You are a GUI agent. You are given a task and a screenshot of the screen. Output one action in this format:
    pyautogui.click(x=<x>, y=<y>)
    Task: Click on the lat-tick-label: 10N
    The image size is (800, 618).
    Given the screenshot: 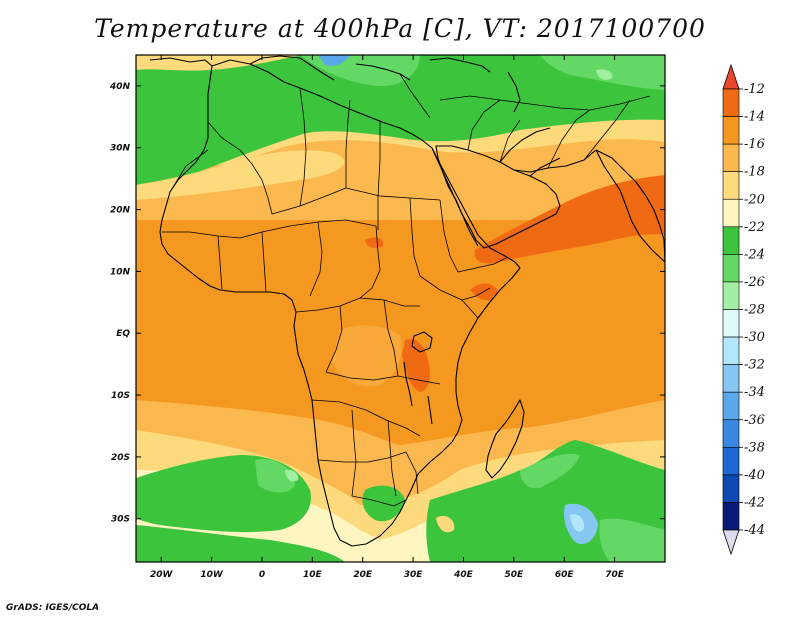 What is the action you would take?
    pyautogui.click(x=120, y=272)
    